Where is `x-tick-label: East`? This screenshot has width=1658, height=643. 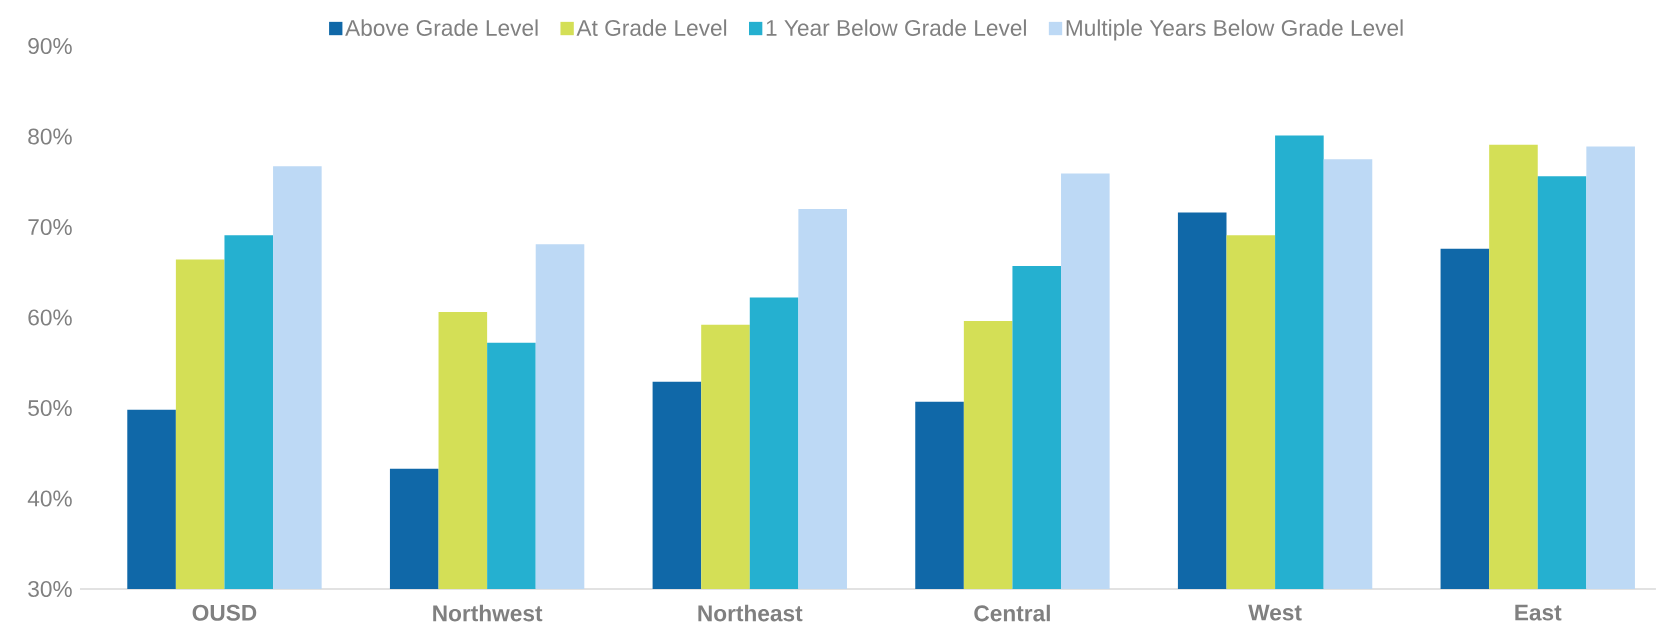
x-tick-label: East is located at coordinates (1538, 612).